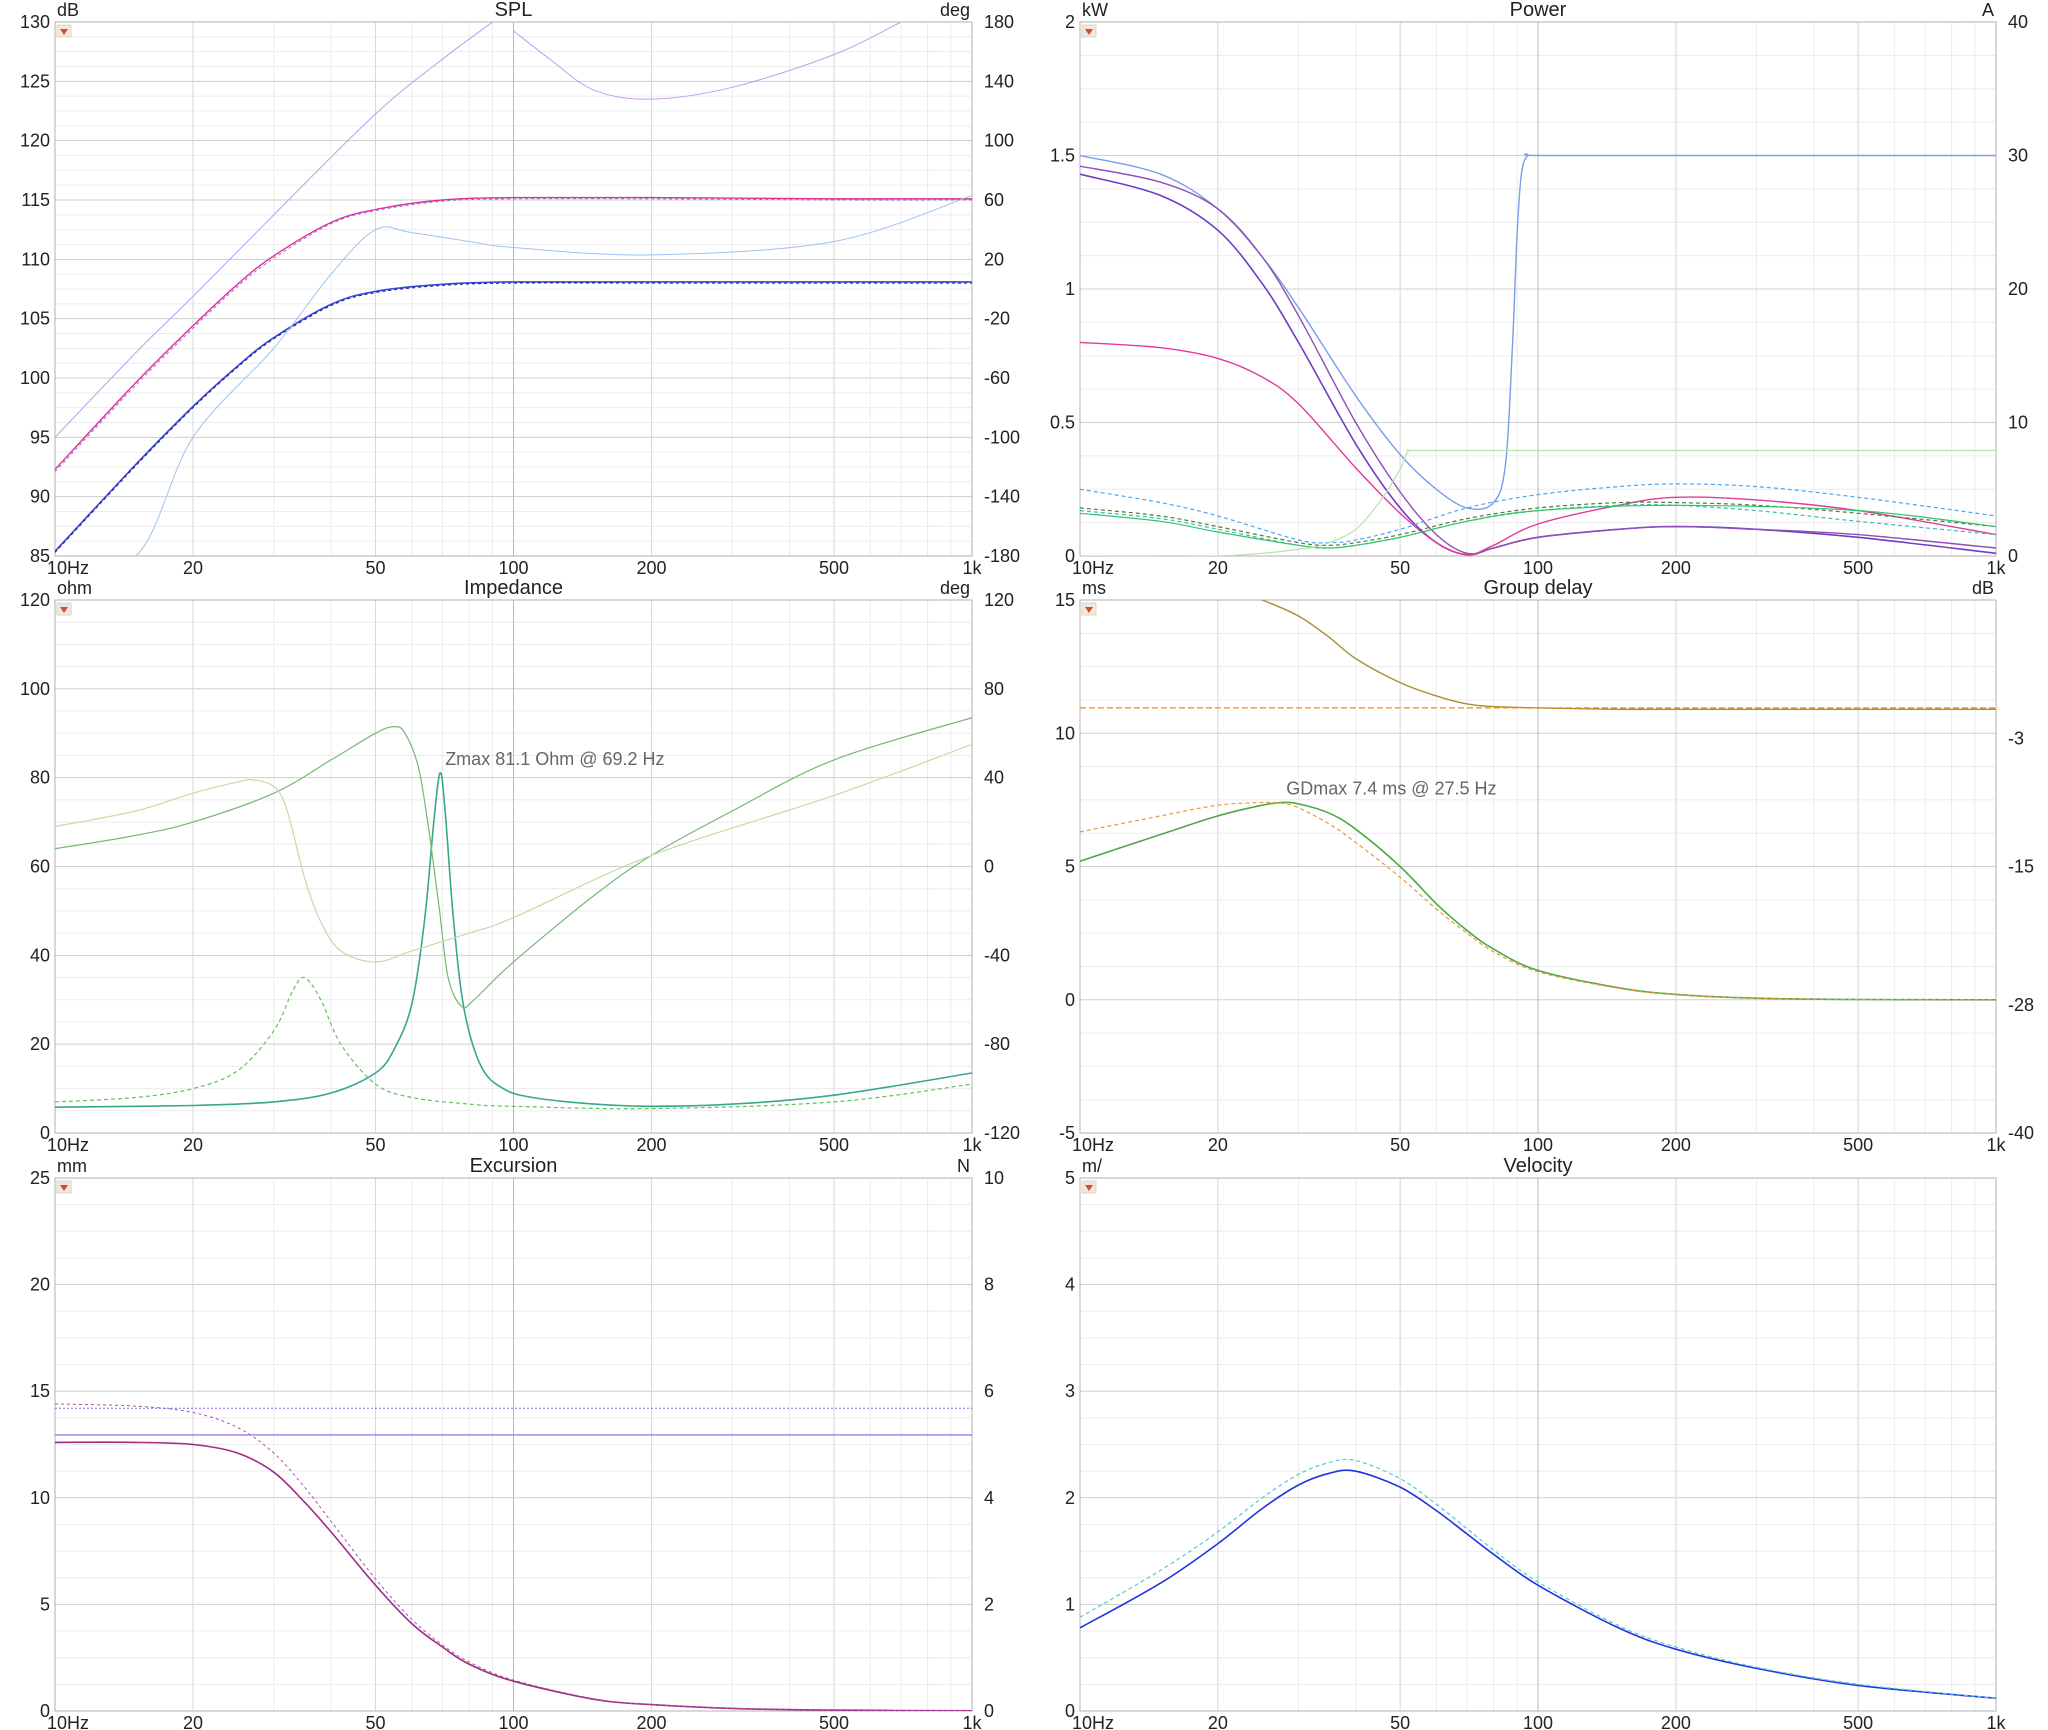 The height and width of the screenshot is (1730, 2048). Describe the element at coordinates (554, 759) in the screenshot. I see `peak-annotation: Zmax 81.1 Ohm @ 69.2 Hz` at that location.